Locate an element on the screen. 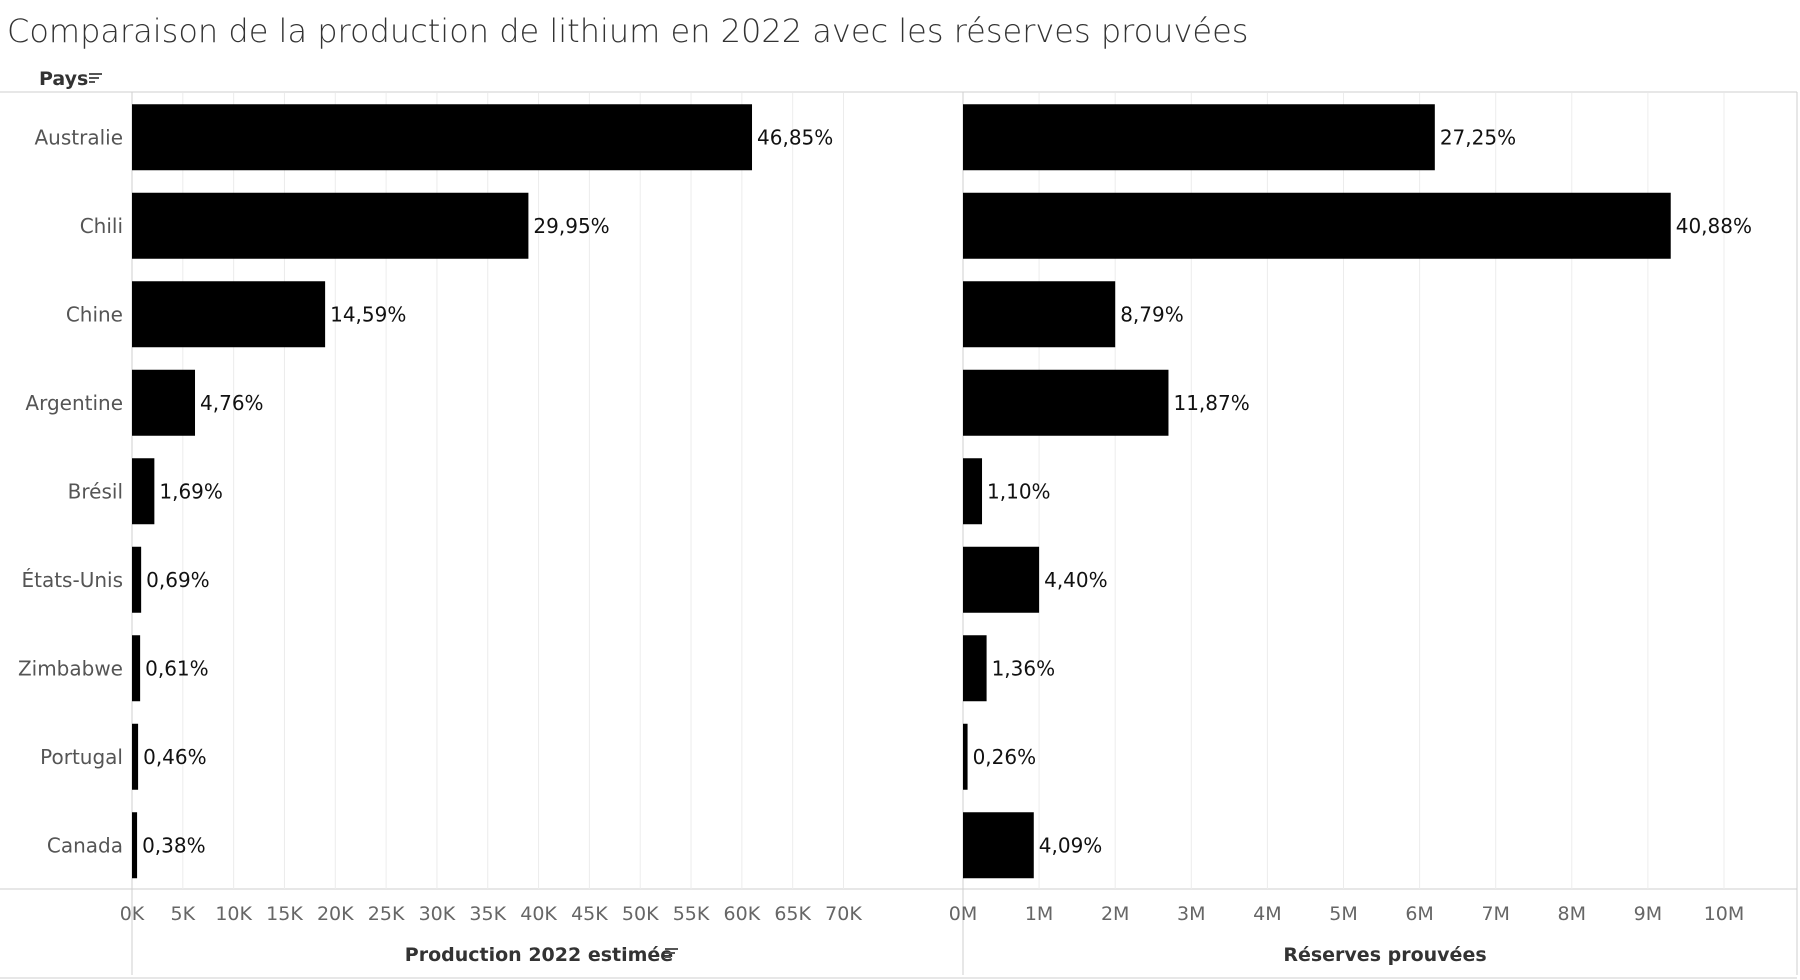 This screenshot has width=1800, height=980. category-label: Zimbabwe is located at coordinates (70, 668).